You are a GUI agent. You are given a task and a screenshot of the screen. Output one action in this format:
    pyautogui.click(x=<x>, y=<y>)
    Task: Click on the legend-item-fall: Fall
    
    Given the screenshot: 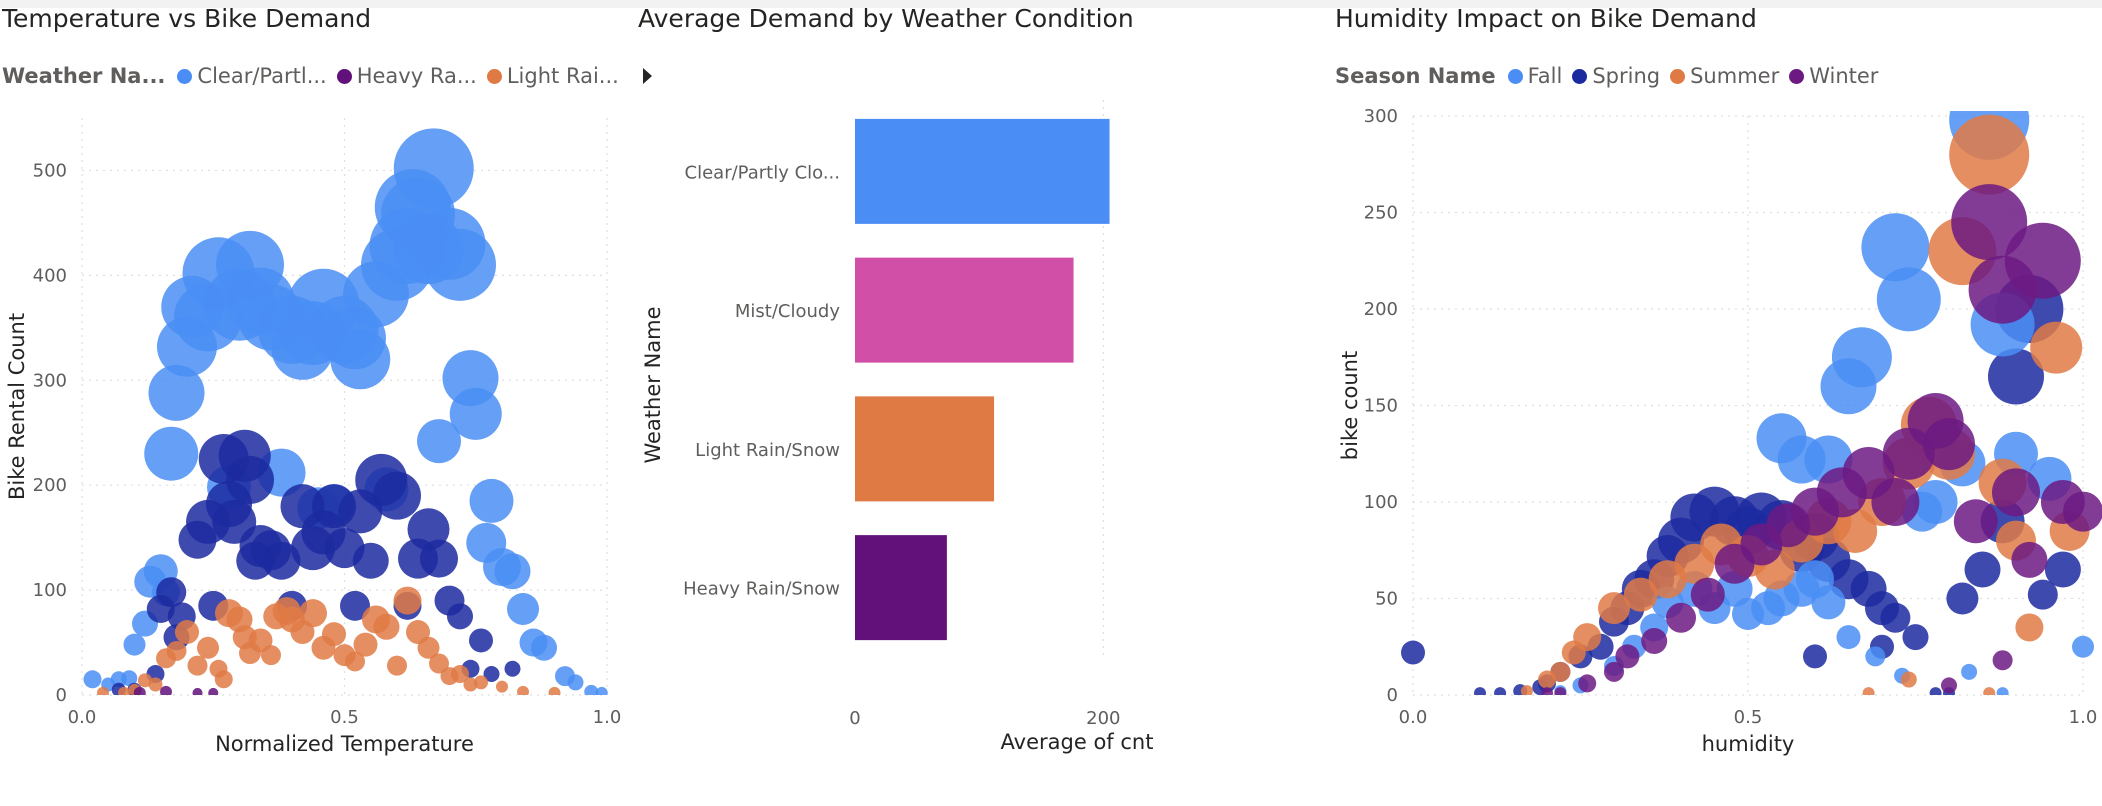 What is the action you would take?
    pyautogui.click(x=1535, y=76)
    